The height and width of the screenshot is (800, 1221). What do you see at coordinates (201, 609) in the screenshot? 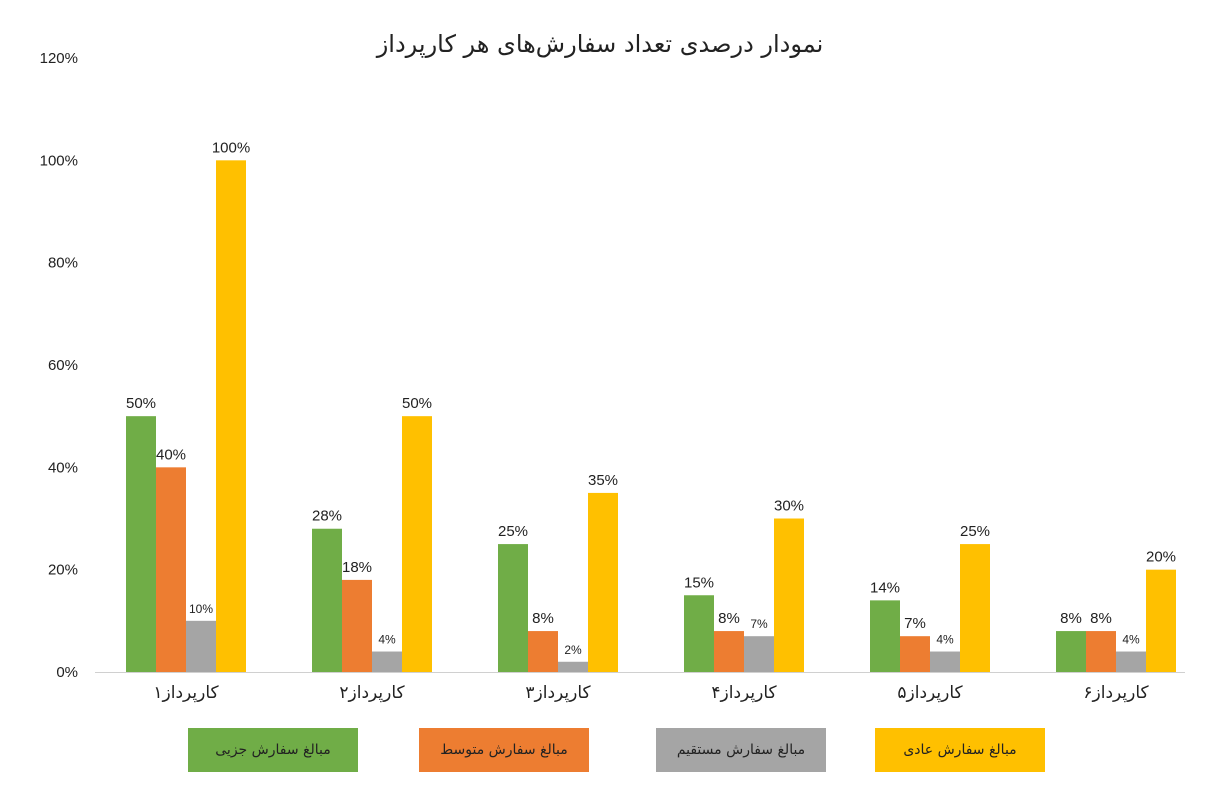
I see `data-label: 10%` at bounding box center [201, 609].